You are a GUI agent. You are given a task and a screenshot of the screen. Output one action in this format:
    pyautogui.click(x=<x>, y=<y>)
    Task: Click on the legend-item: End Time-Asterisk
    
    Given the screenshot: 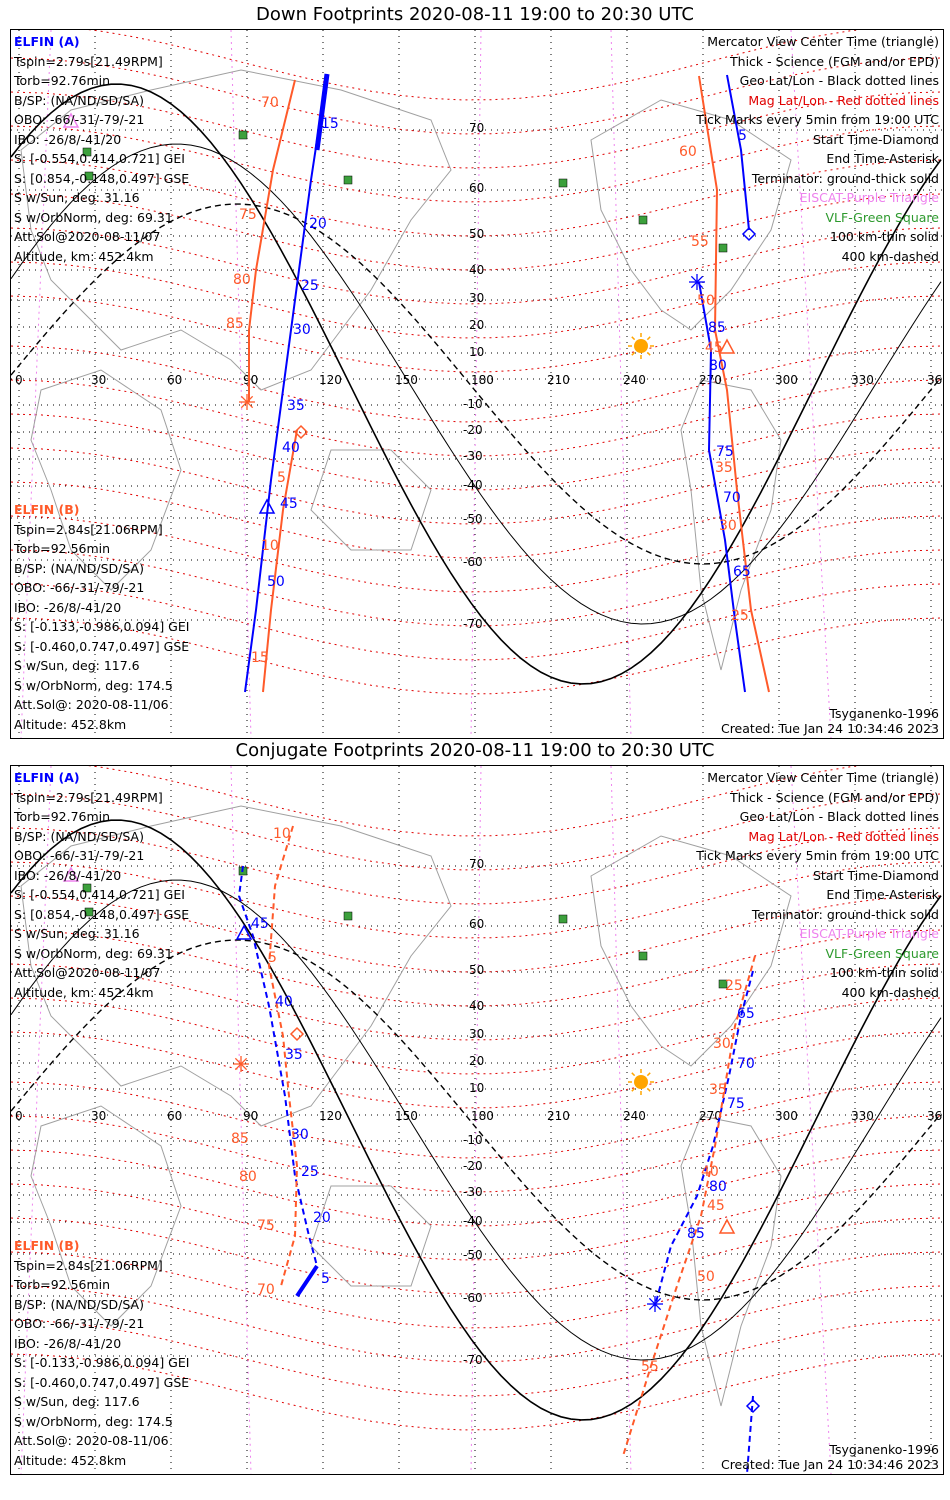 What is the action you would take?
    pyautogui.click(x=882, y=894)
    